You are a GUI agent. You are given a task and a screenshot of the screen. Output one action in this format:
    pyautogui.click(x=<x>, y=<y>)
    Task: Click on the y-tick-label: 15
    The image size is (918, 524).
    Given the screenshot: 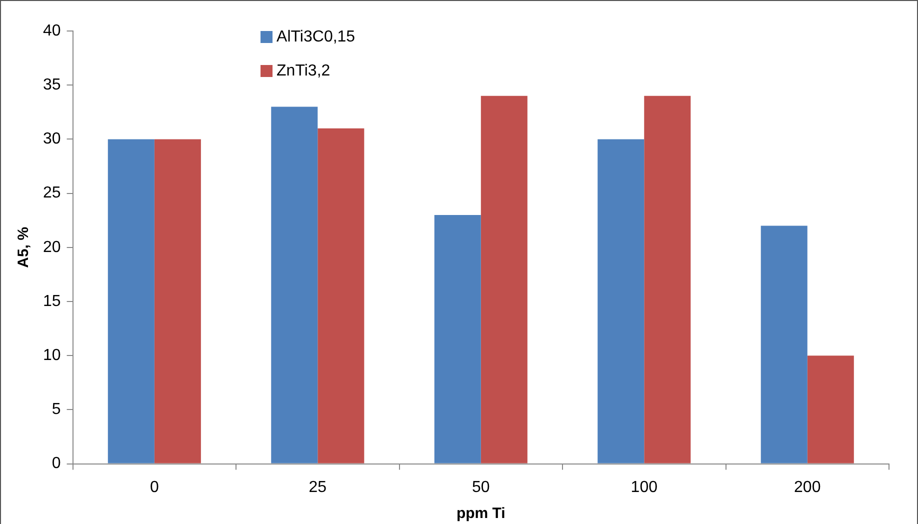 What is the action you would take?
    pyautogui.click(x=52, y=301)
    